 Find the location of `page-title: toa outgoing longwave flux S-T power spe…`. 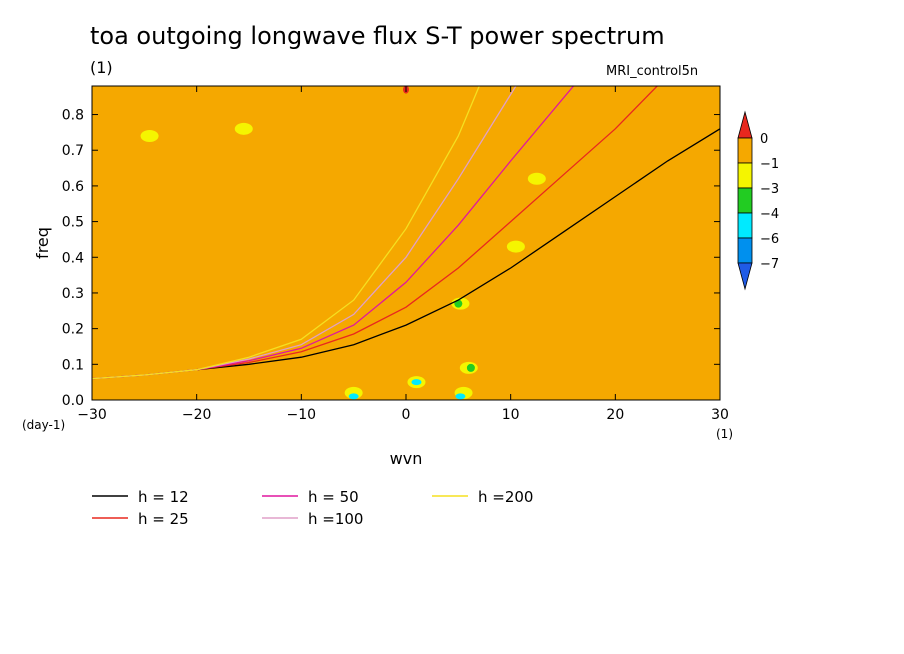

page-title: toa outgoing longwave flux S-T power spe… is located at coordinates (377, 36).